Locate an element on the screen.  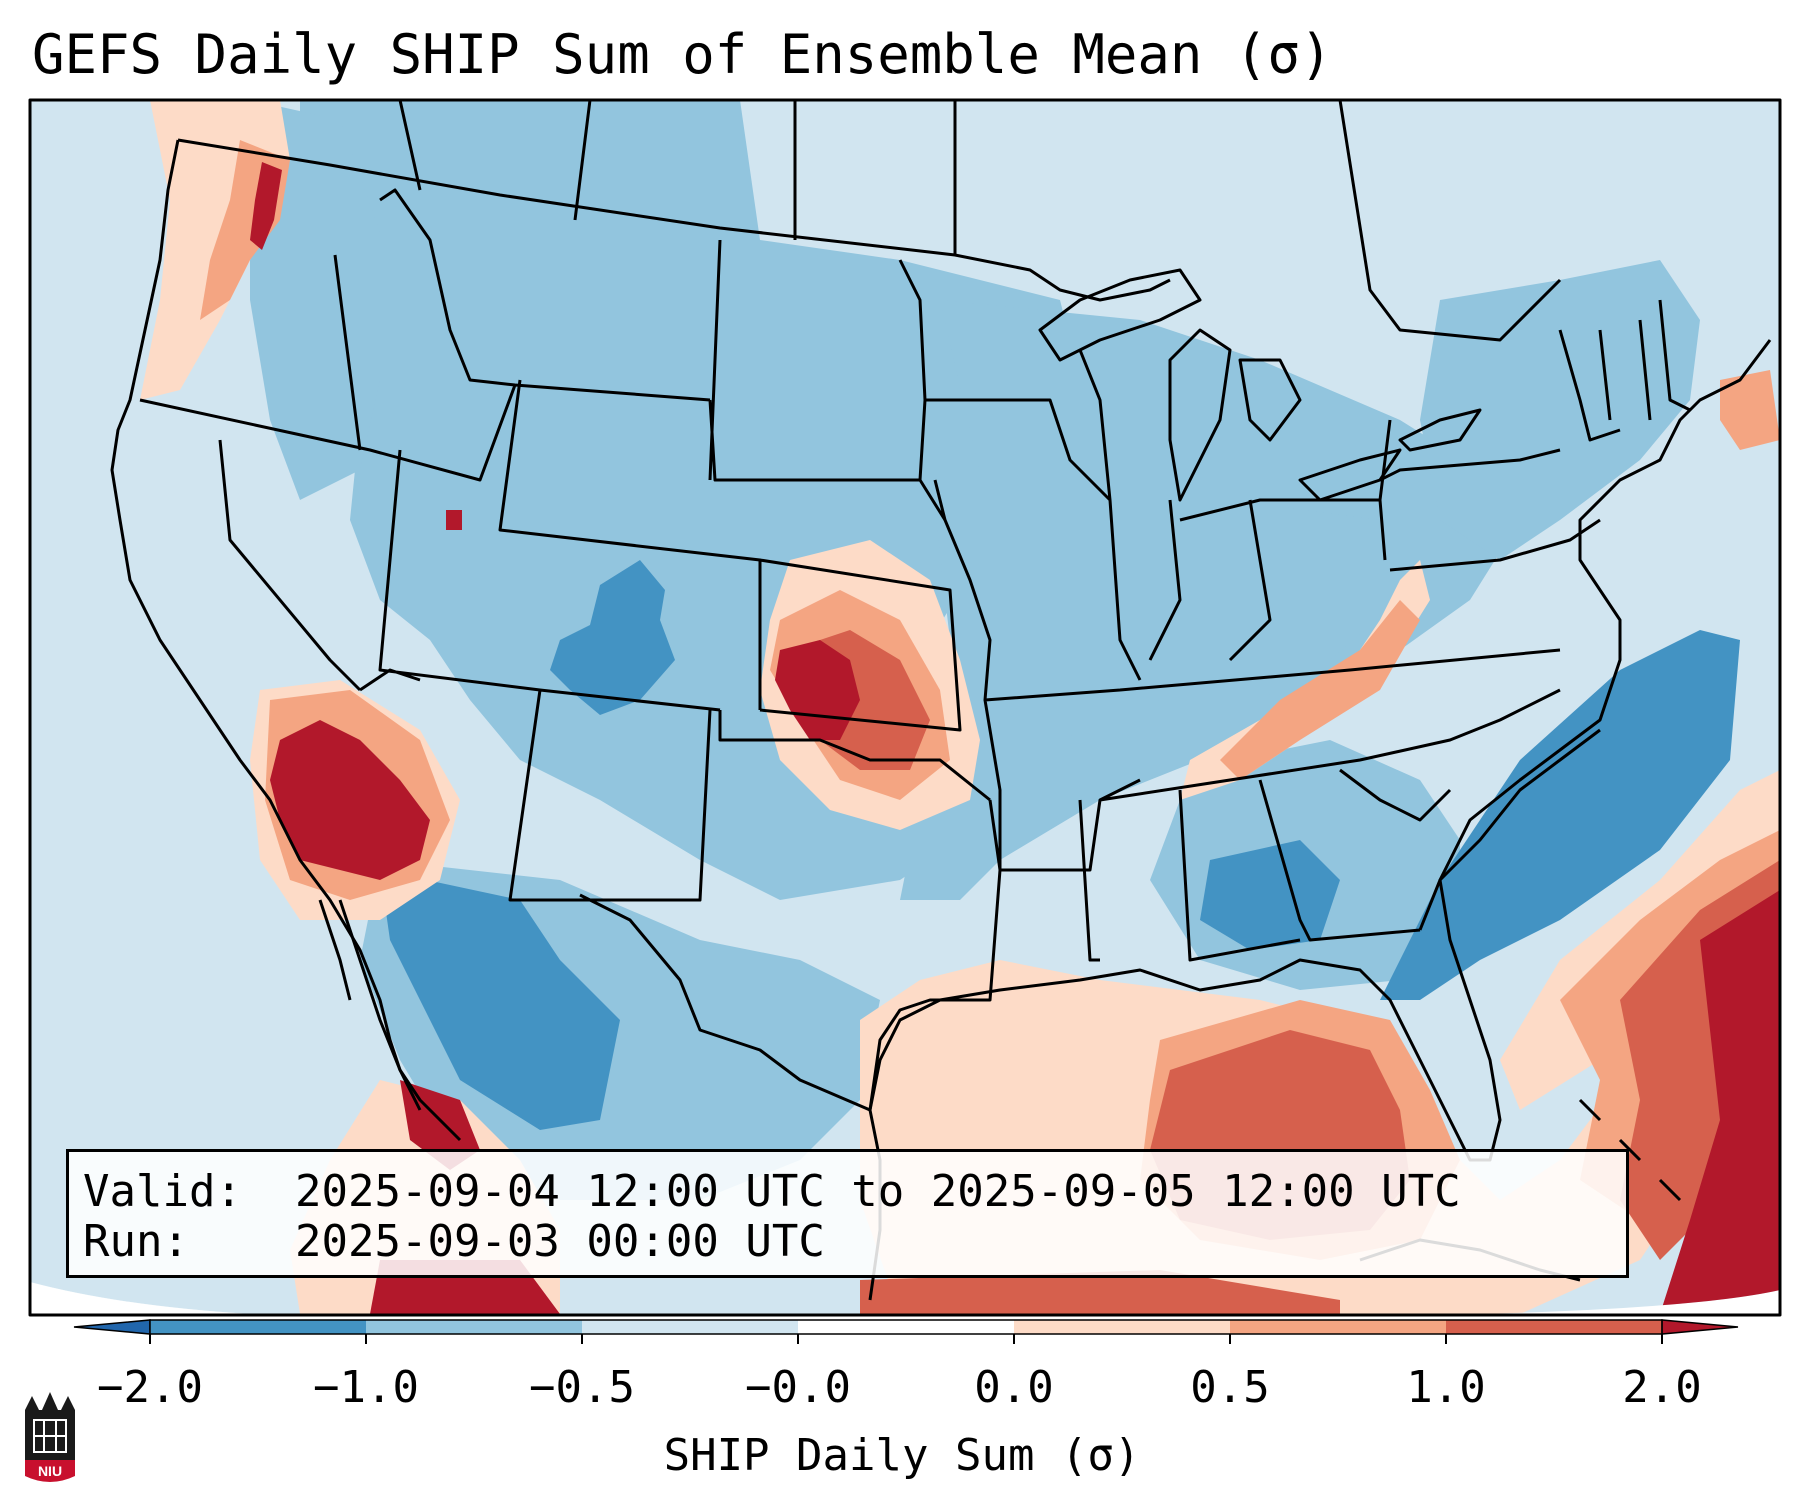
colorbar-title: SHIP Daily Sum (σ) is located at coordinates (902, 1455).